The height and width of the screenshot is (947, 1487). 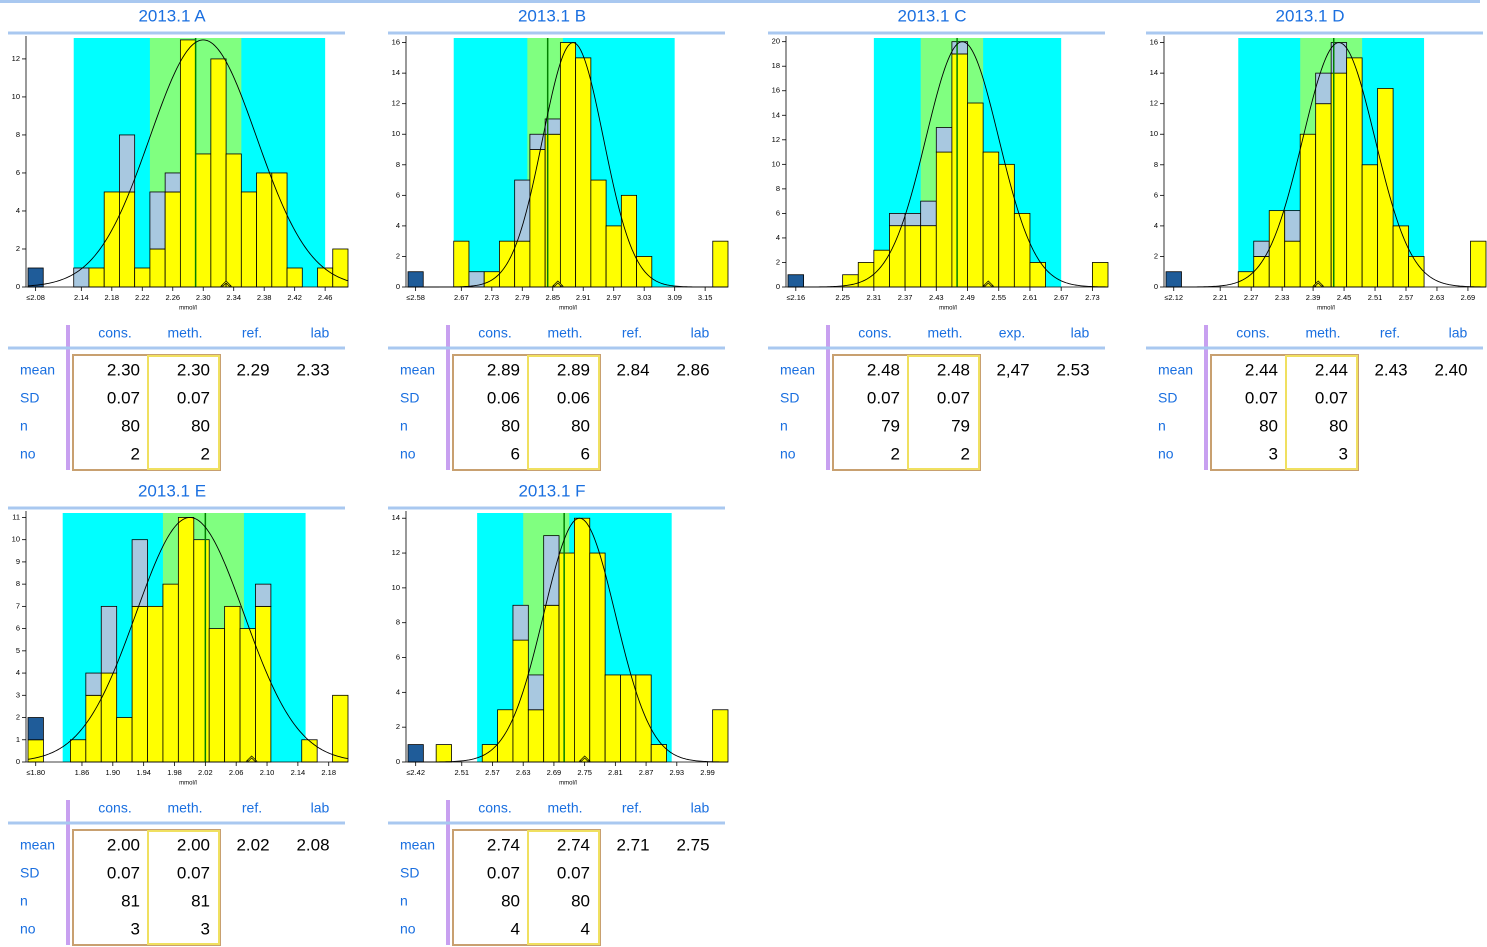 What do you see at coordinates (563, 412) in the screenshot?
I see `meth-box` at bounding box center [563, 412].